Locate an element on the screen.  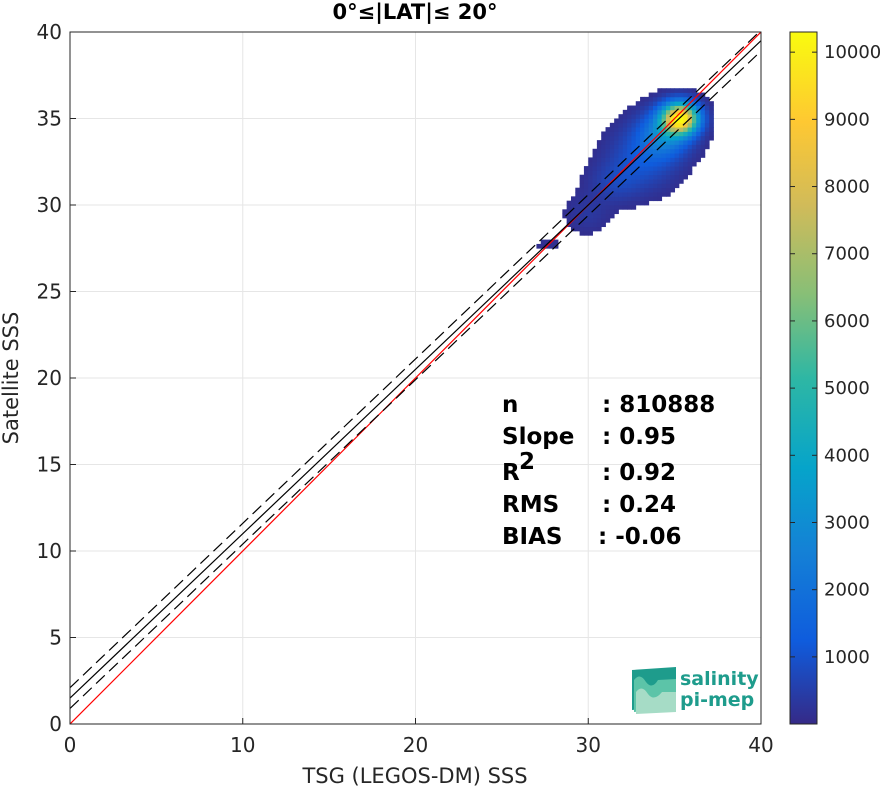
colorbar-tick-label: 6000 is located at coordinates (847, 321).